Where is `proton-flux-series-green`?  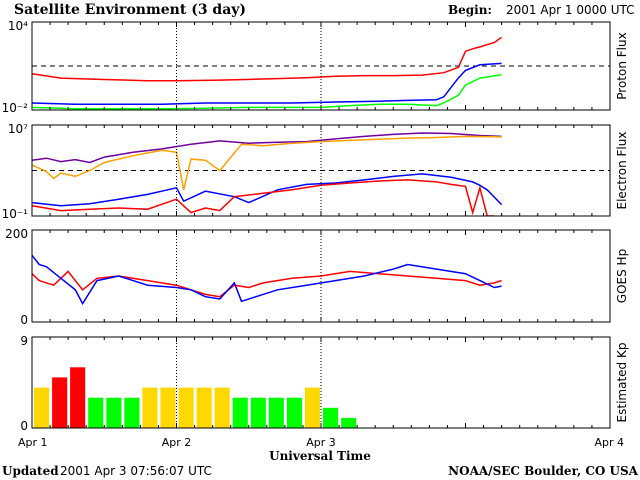
proton-flux-series-green is located at coordinates (267, 92).